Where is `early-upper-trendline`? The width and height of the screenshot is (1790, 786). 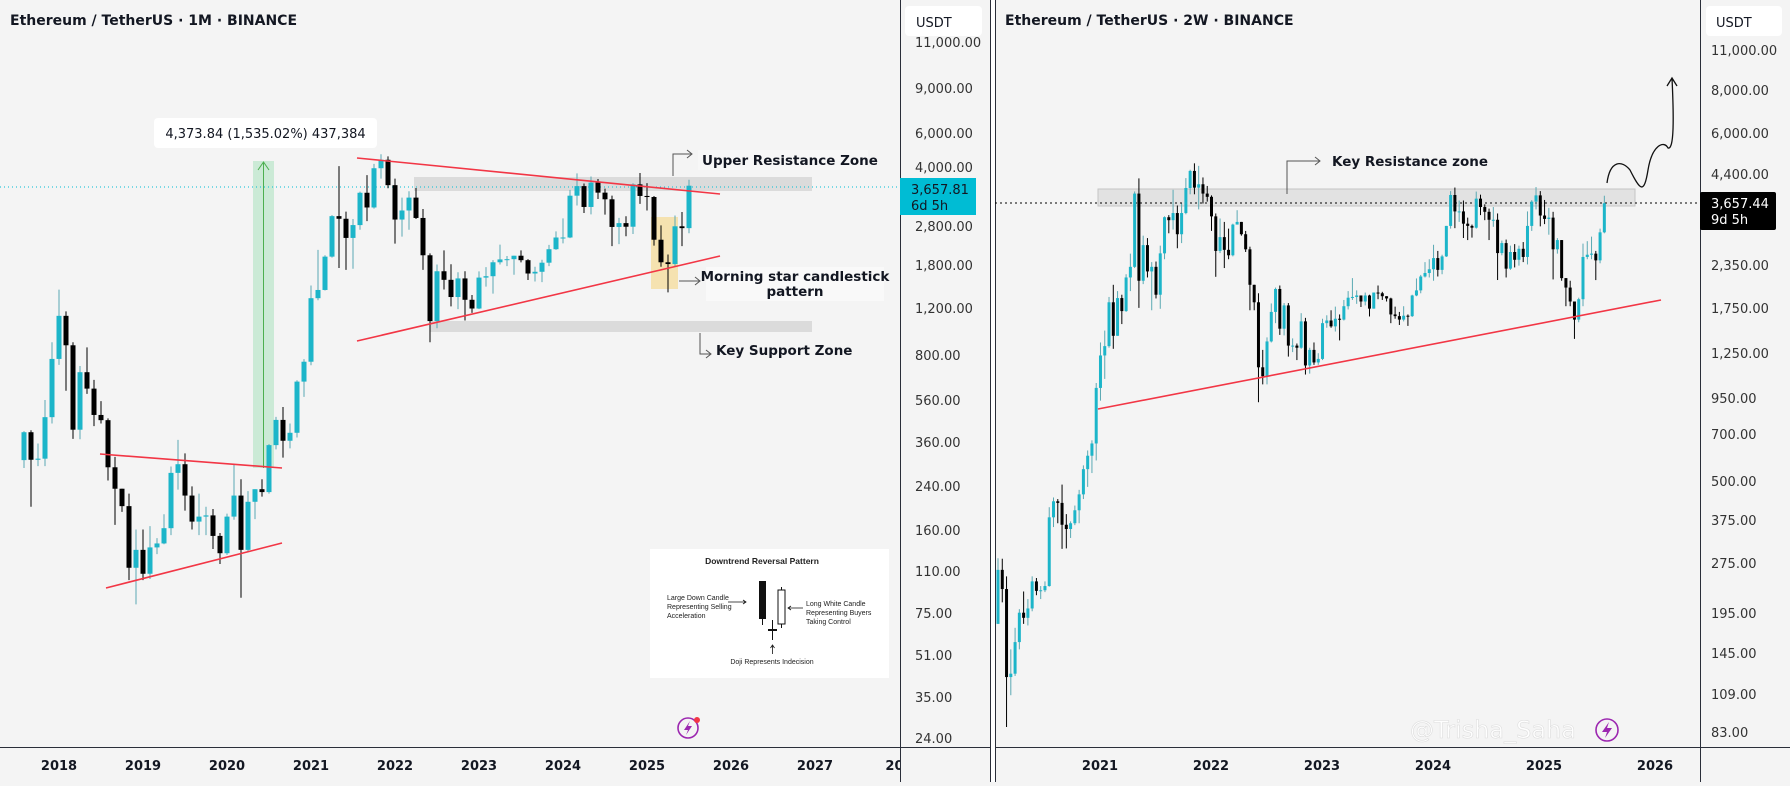 early-upper-trendline is located at coordinates (191, 461).